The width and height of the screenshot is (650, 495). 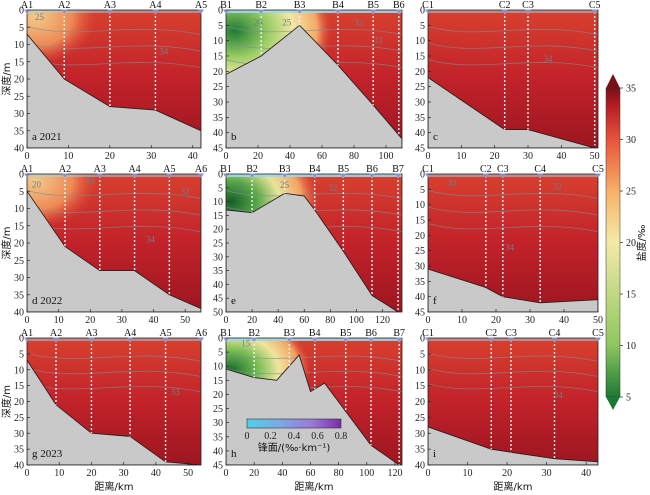 I want to click on front-colorbar: 0 0.2 0.4 0.6 0.8 锋面/(‰·km⁻¹), so click(x=296, y=436).